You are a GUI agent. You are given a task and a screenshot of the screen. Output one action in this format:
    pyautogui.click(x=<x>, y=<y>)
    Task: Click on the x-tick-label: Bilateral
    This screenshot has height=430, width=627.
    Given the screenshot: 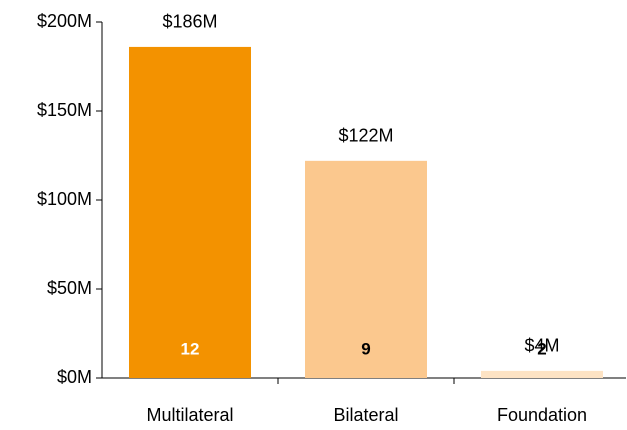 What is the action you would take?
    pyautogui.click(x=365, y=415)
    